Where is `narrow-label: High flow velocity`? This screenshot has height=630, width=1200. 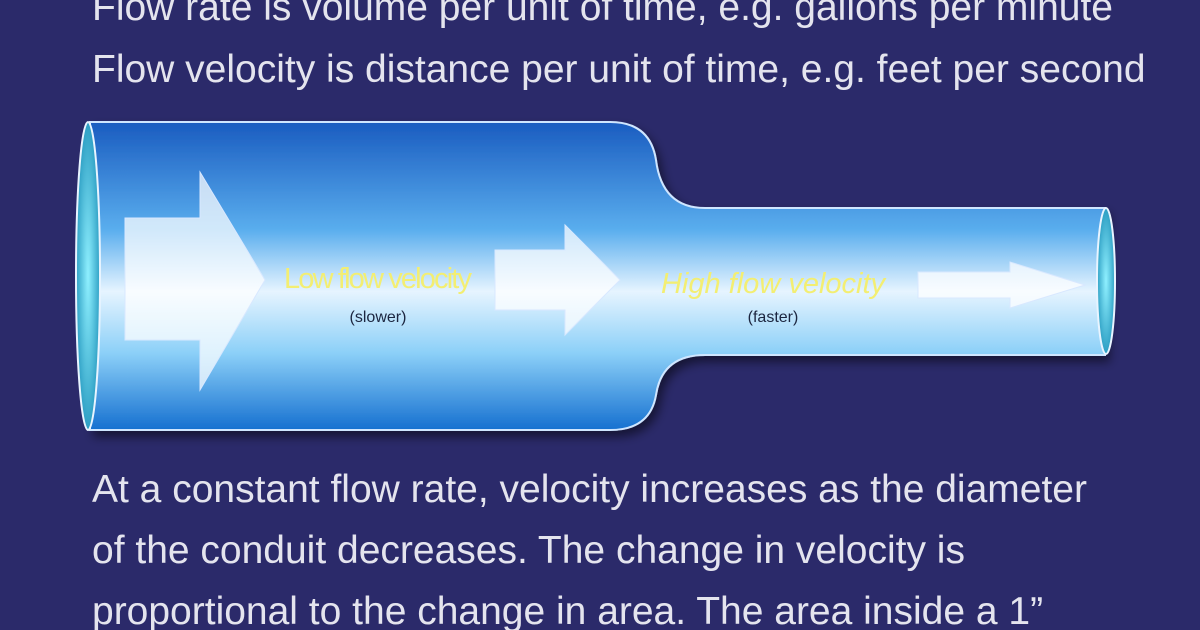 narrow-label: High flow velocity is located at coordinates (774, 284).